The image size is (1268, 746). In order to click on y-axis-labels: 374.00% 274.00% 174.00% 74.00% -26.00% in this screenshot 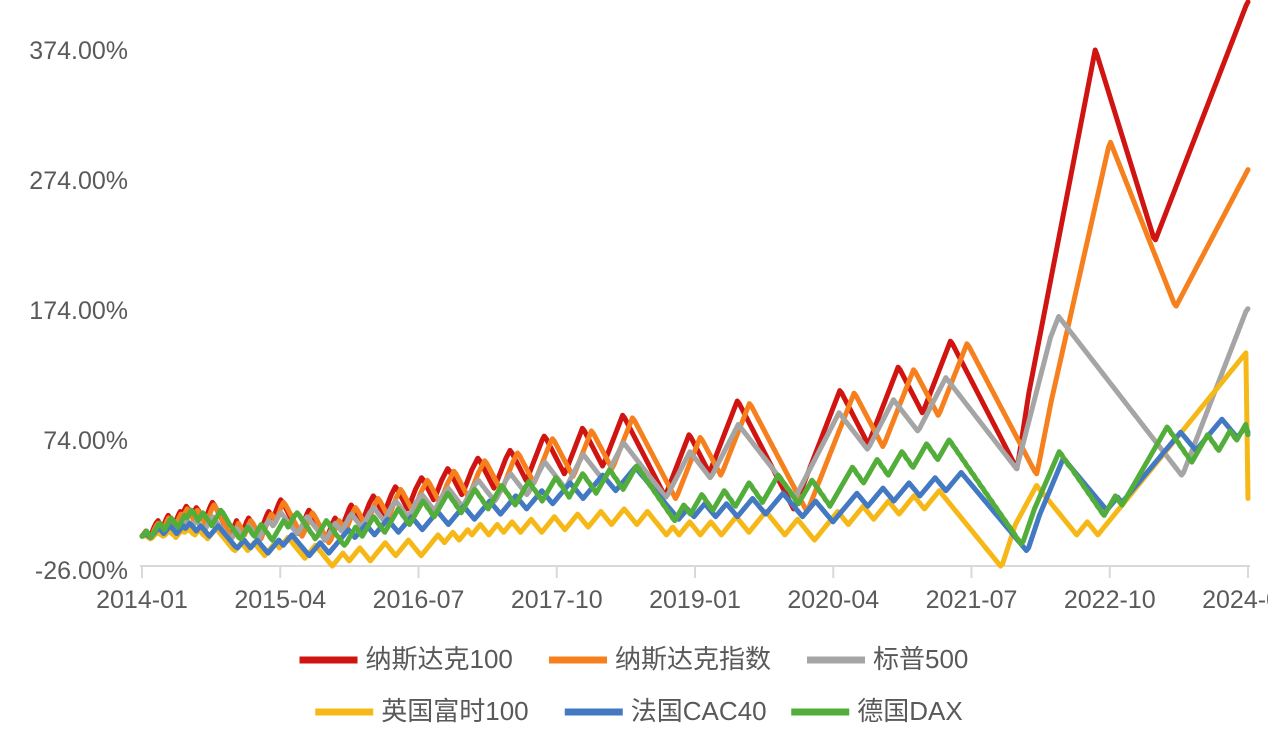, I will do `click(78, 311)`.